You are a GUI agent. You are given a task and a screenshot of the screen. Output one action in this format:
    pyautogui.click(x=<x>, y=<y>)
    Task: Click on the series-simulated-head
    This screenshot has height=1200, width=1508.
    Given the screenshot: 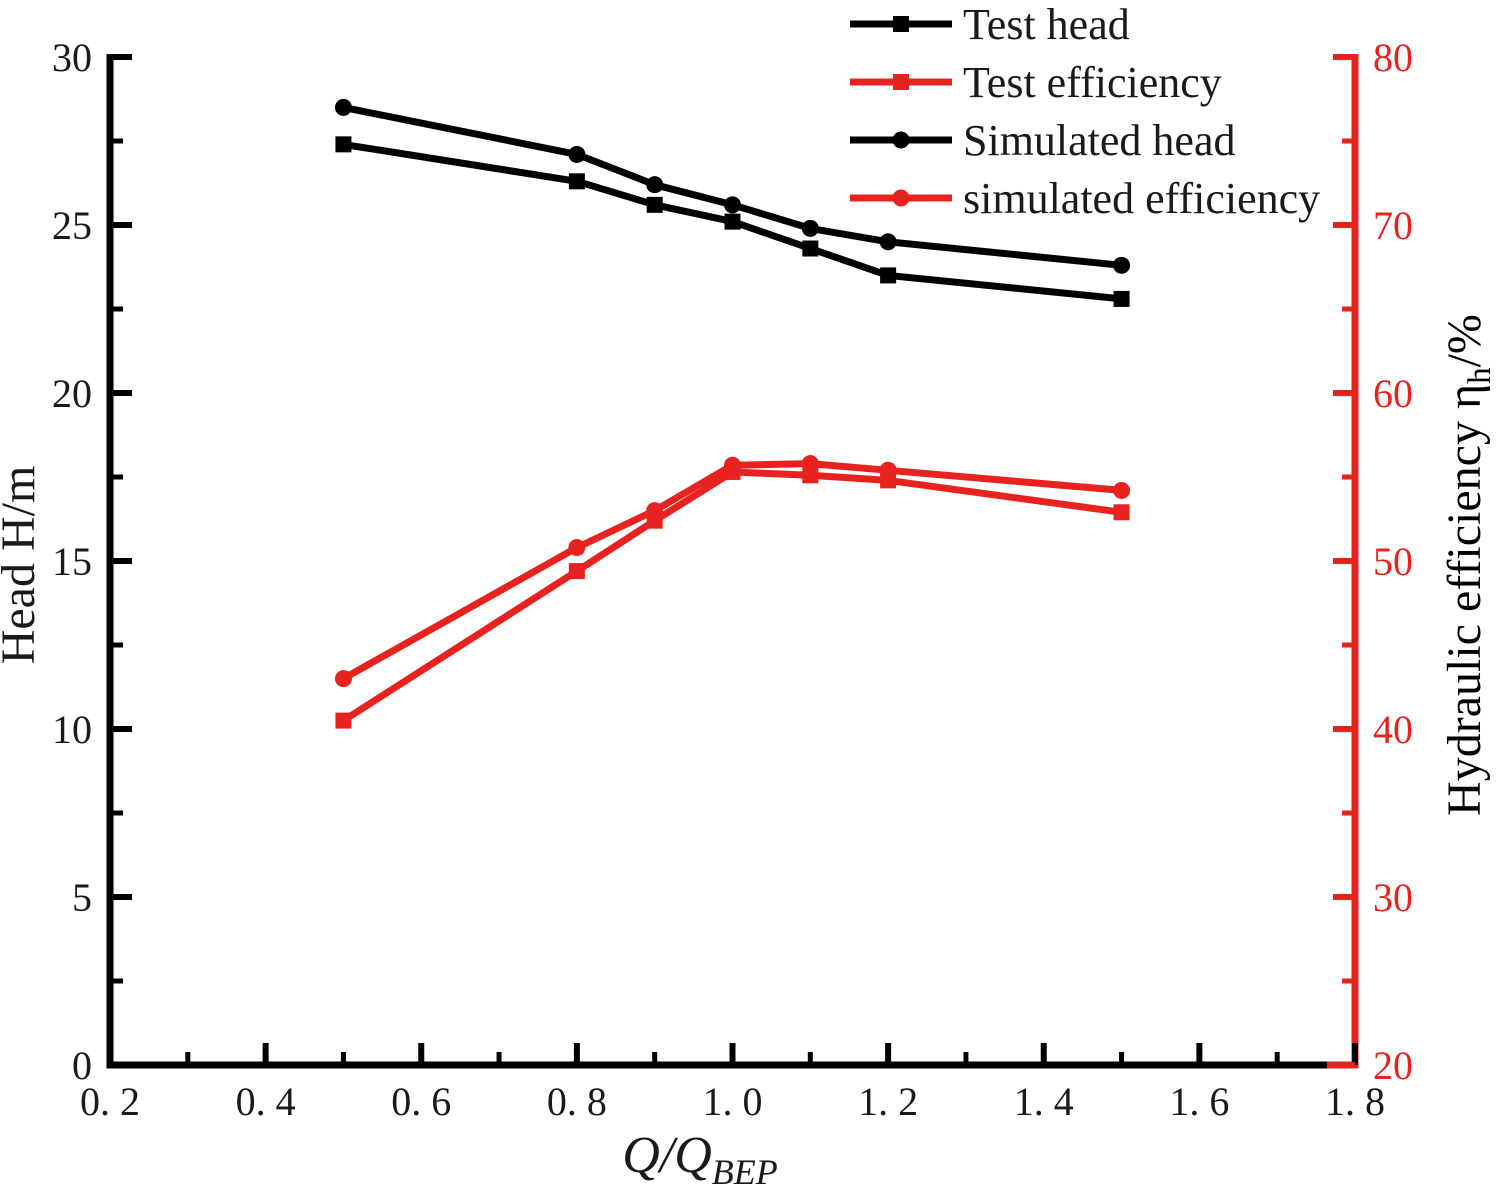 What is the action you would take?
    pyautogui.click(x=732, y=186)
    